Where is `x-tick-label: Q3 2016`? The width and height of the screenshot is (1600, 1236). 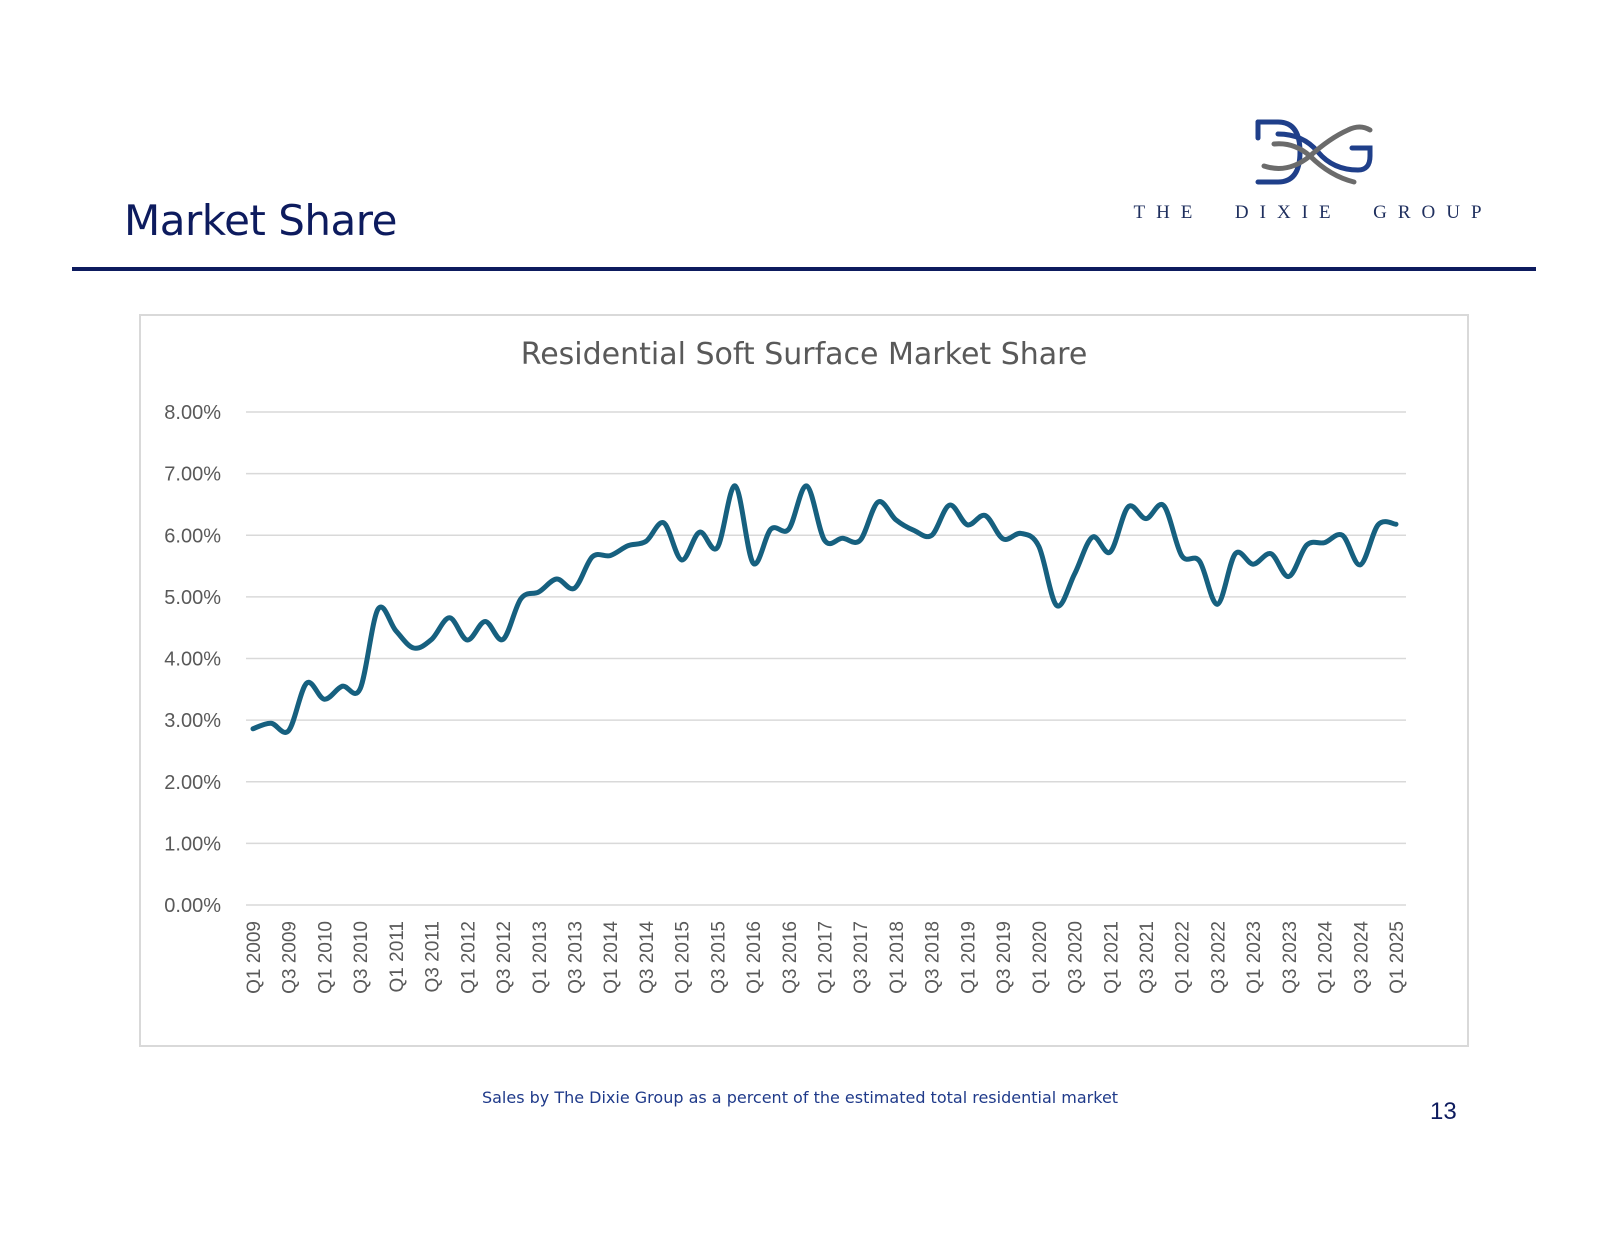 x-tick-label: Q3 2016 is located at coordinates (790, 957).